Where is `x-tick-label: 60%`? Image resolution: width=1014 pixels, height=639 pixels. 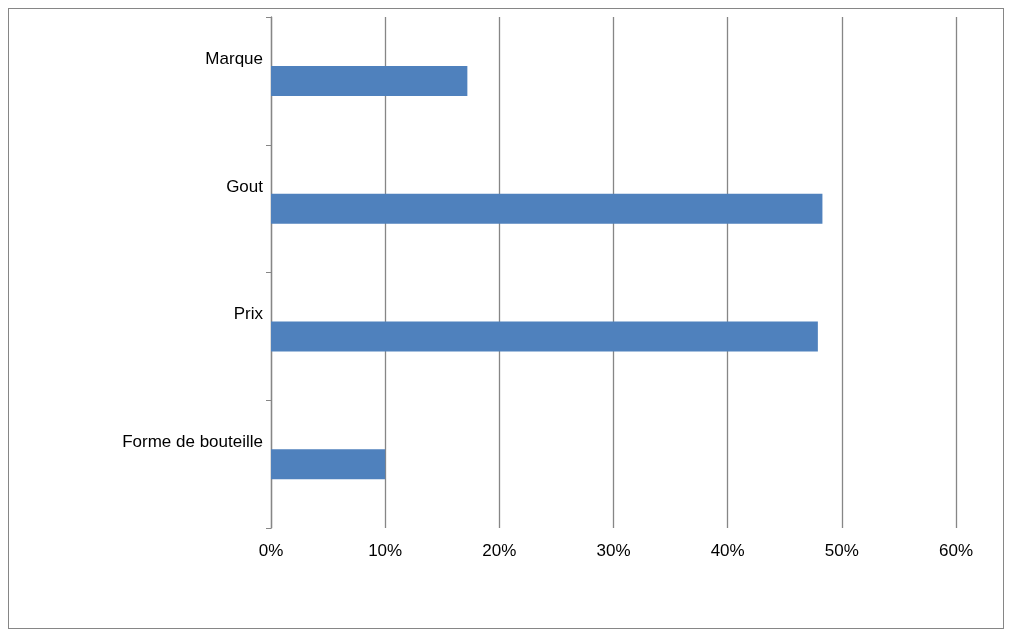 x-tick-label: 60% is located at coordinates (956, 550).